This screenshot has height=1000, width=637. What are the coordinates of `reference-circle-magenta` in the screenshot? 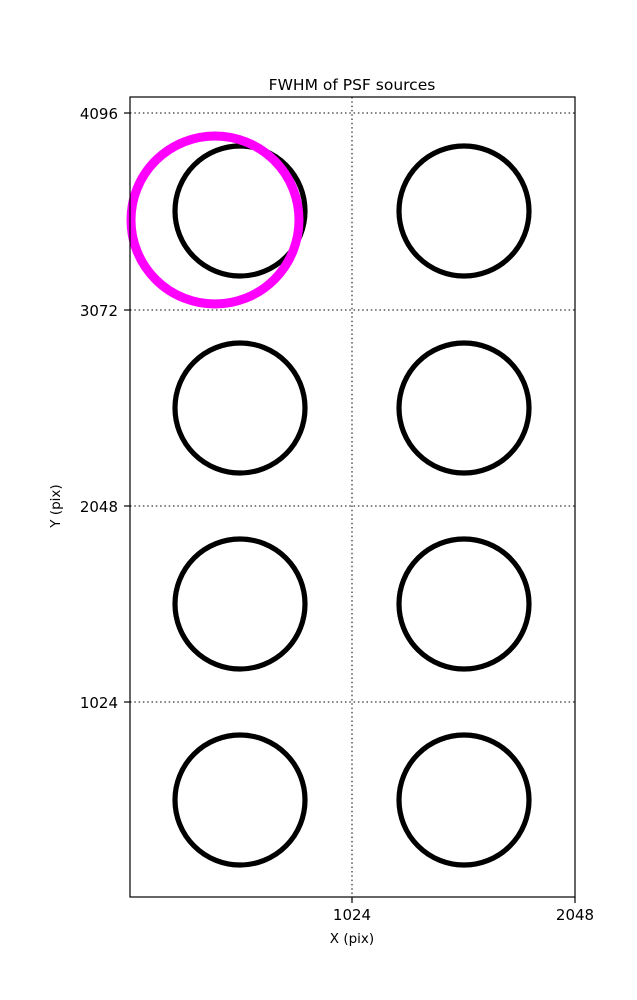 It's located at (215, 220).